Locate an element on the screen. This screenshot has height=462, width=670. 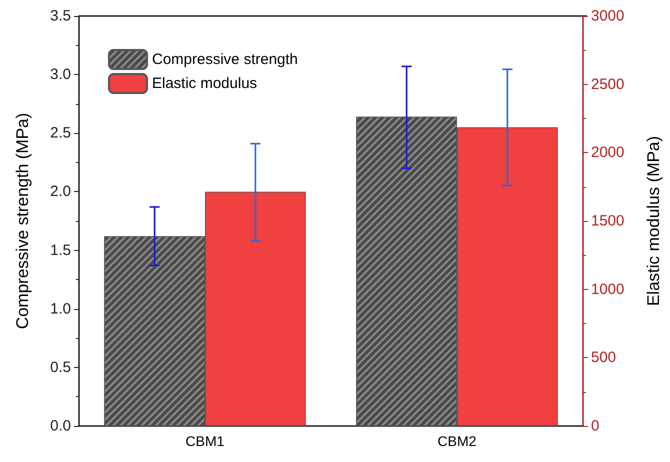
y2-tick-label: 0 is located at coordinates (595, 426).